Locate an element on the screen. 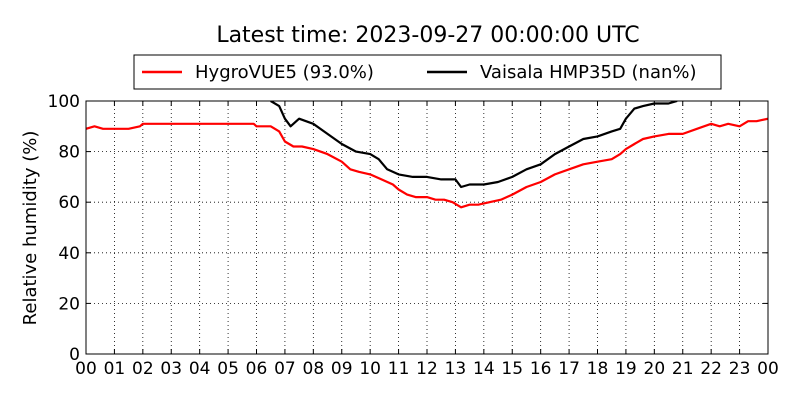 This screenshot has height=400, width=800. x-tick-label: 04 is located at coordinates (200, 369).